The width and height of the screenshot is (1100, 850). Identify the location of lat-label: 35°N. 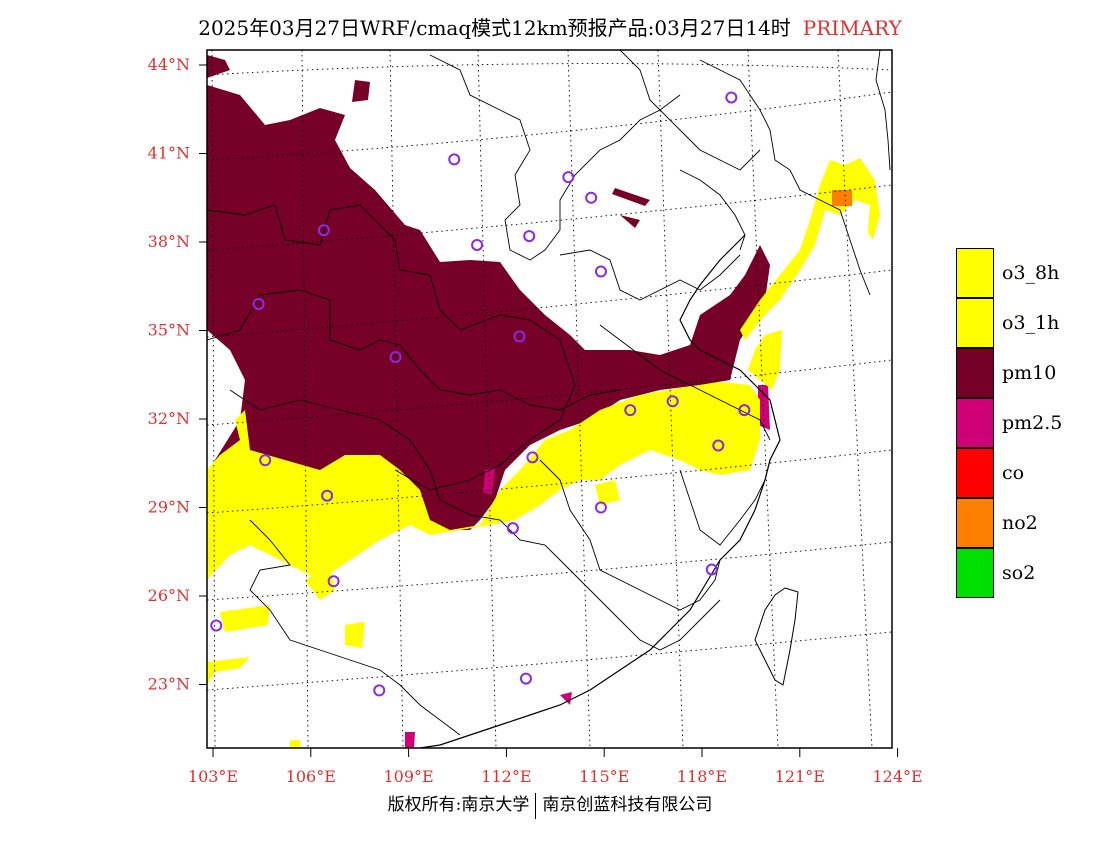
(169, 330).